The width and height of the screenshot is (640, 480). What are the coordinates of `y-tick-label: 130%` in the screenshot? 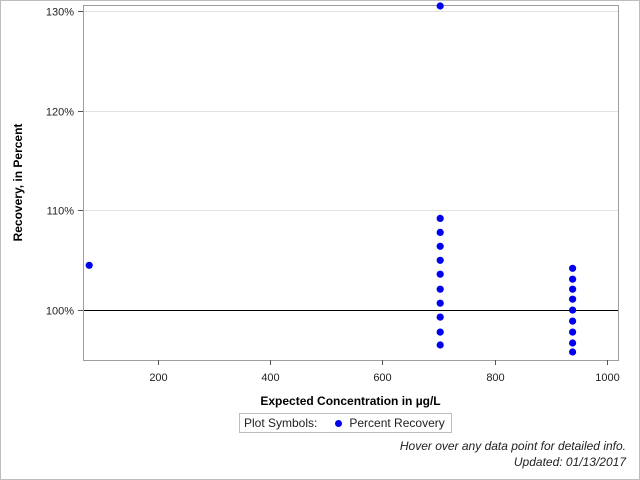 It's located at (60, 13).